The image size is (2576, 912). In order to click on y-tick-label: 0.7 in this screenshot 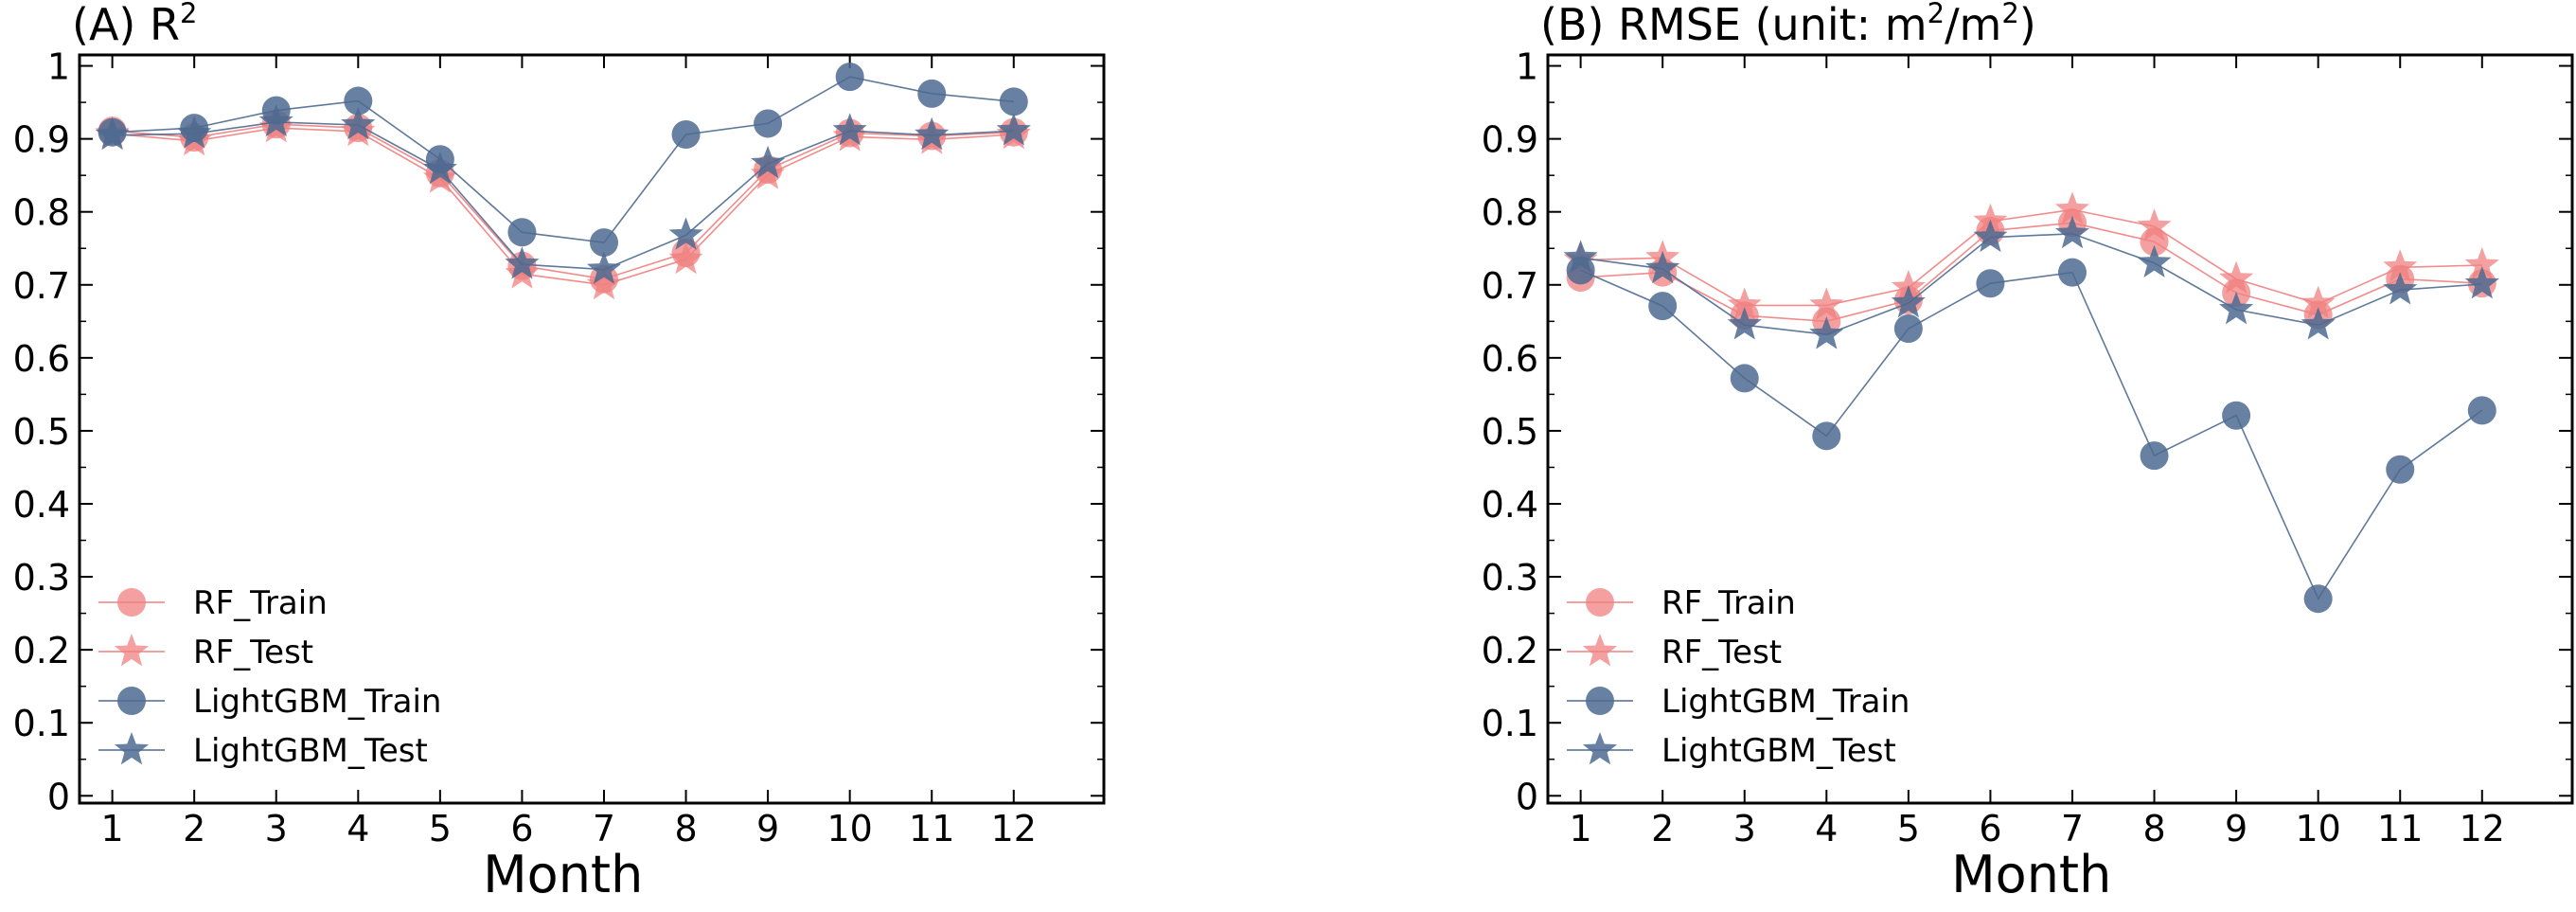, I will do `click(1510, 286)`.